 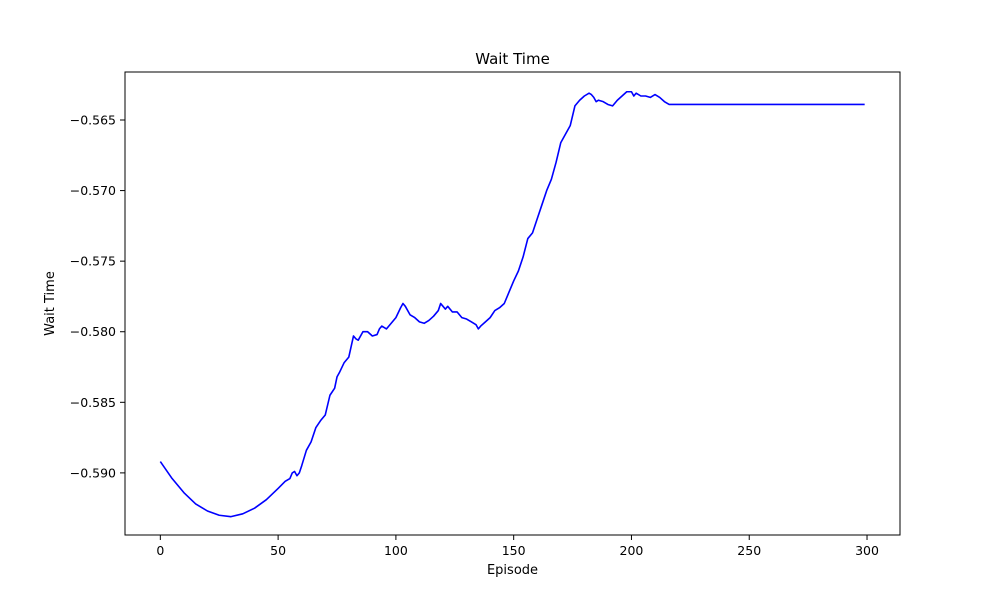 What do you see at coordinates (396, 550) in the screenshot?
I see `x-tick-label: 100` at bounding box center [396, 550].